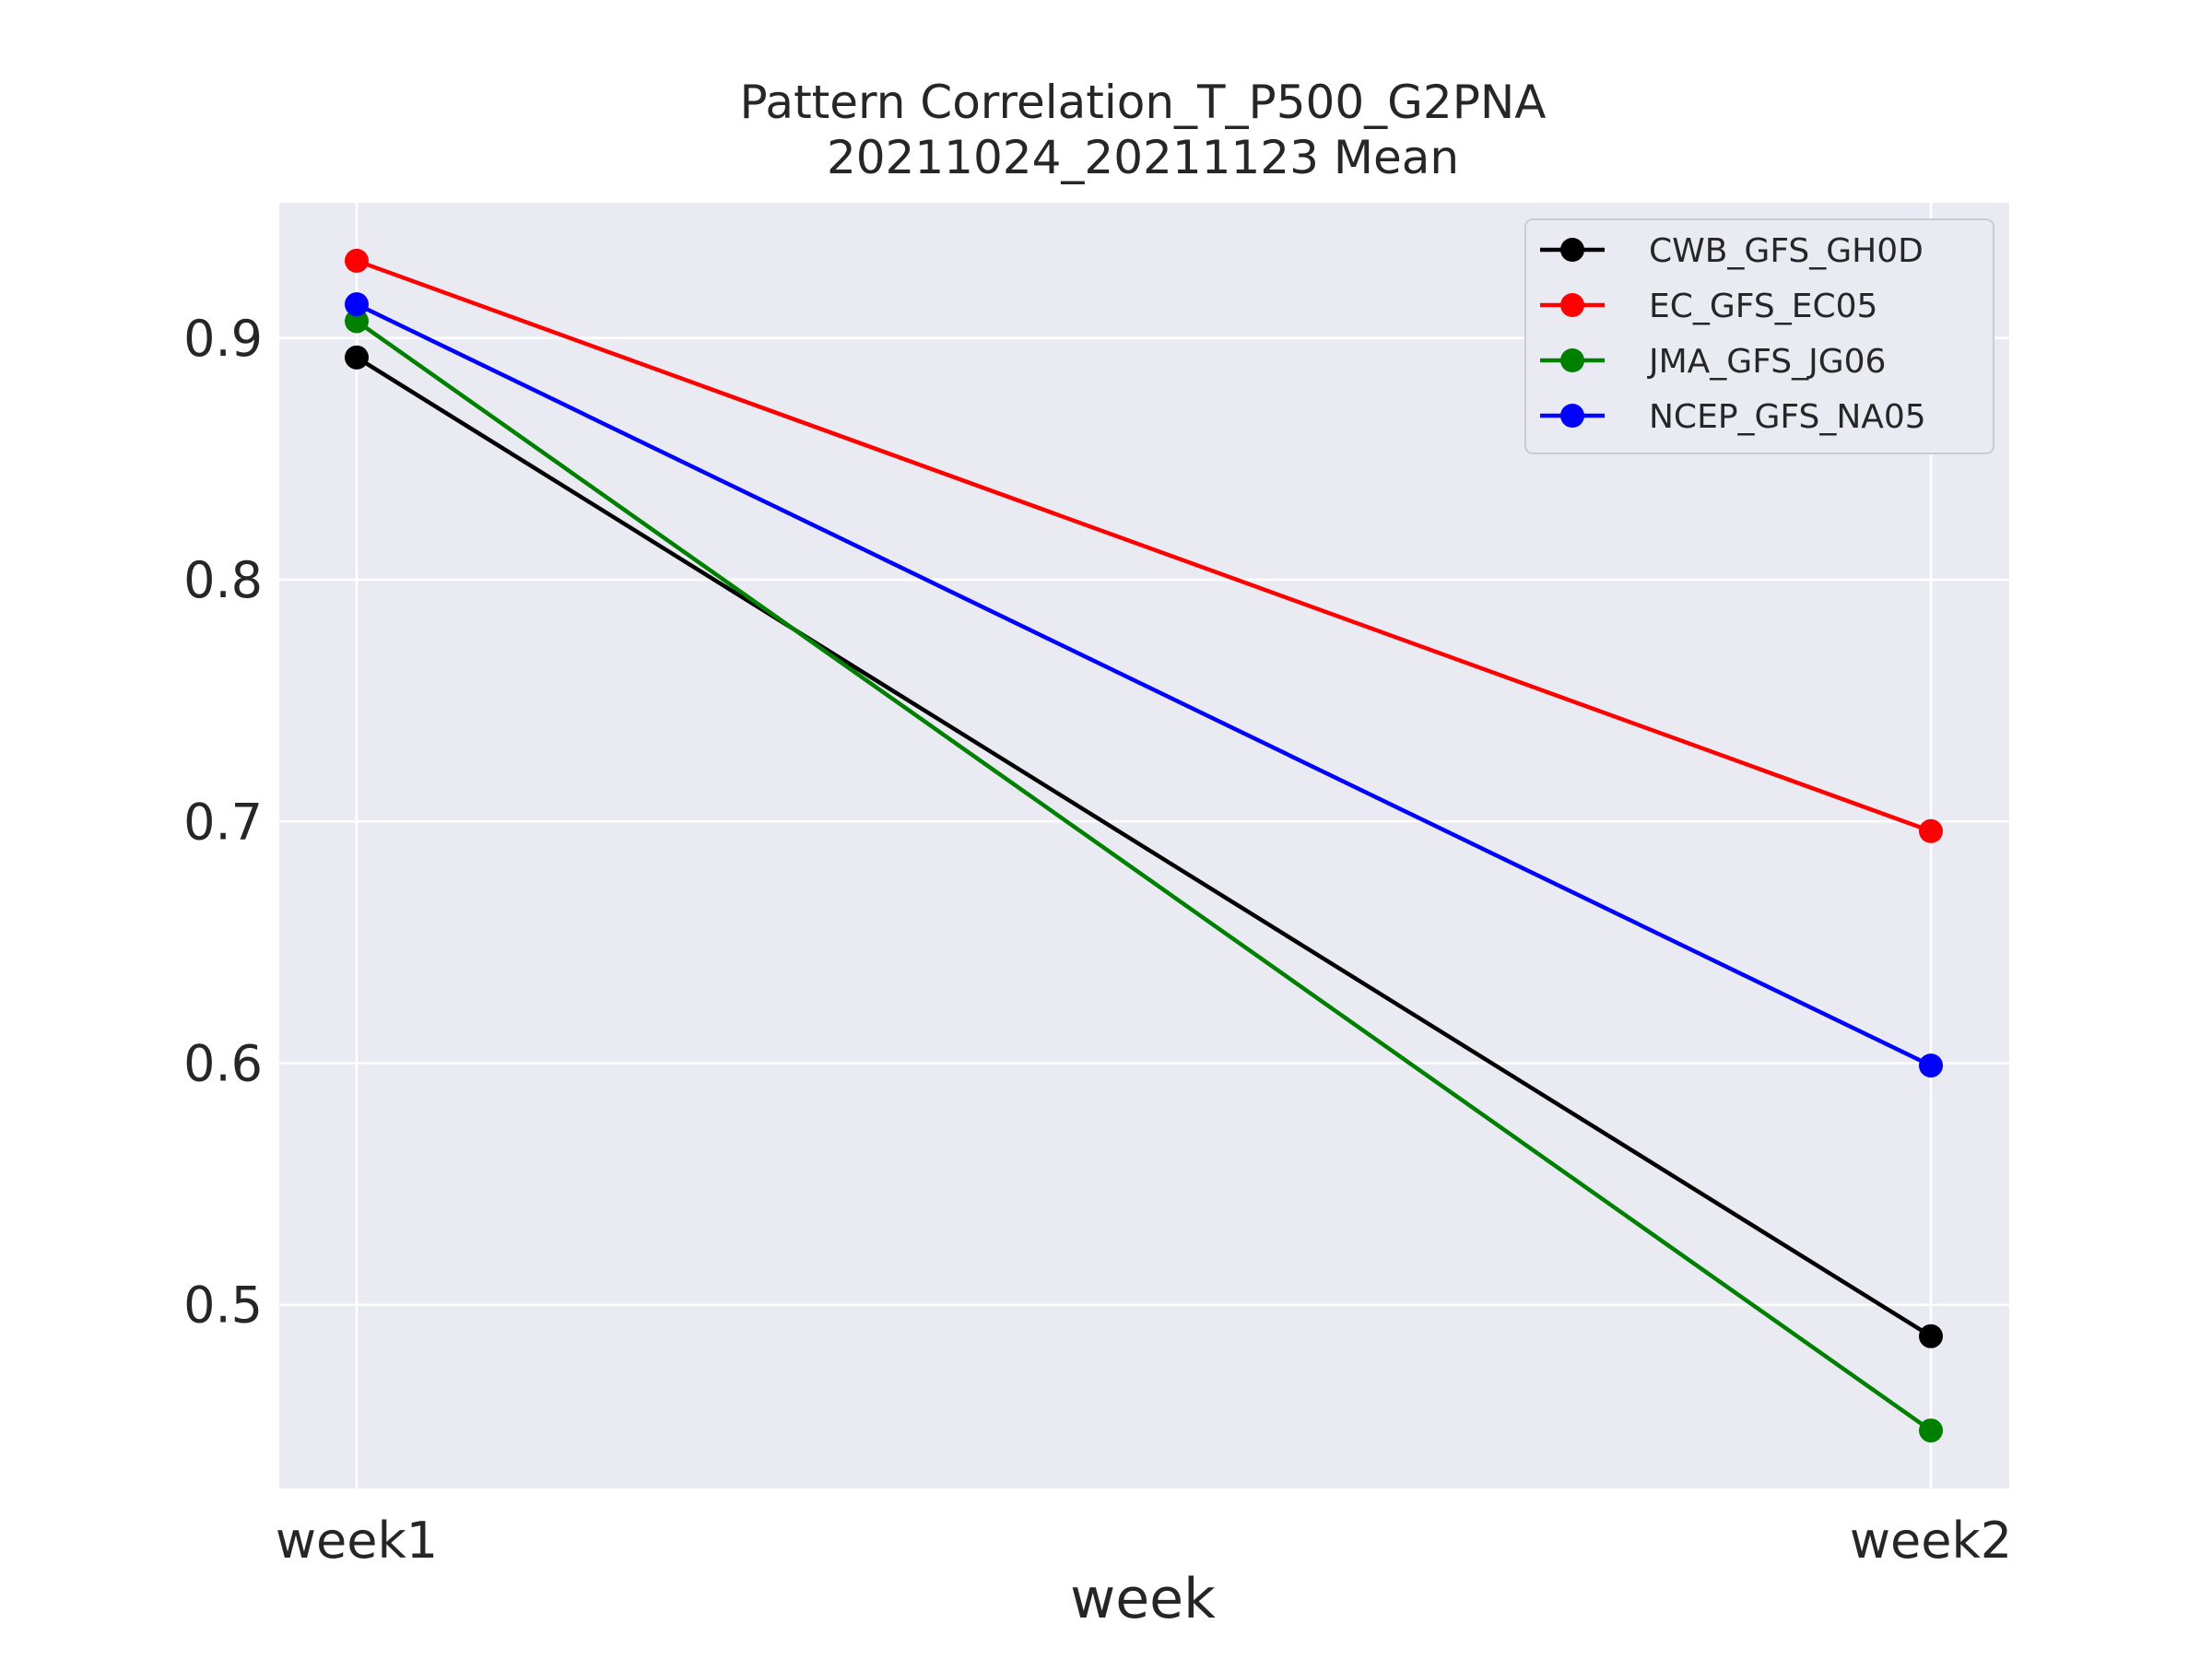 This screenshot has width=2212, height=1659. Describe the element at coordinates (223, 1306) in the screenshot. I see `y-tick-label: 0.5` at that location.